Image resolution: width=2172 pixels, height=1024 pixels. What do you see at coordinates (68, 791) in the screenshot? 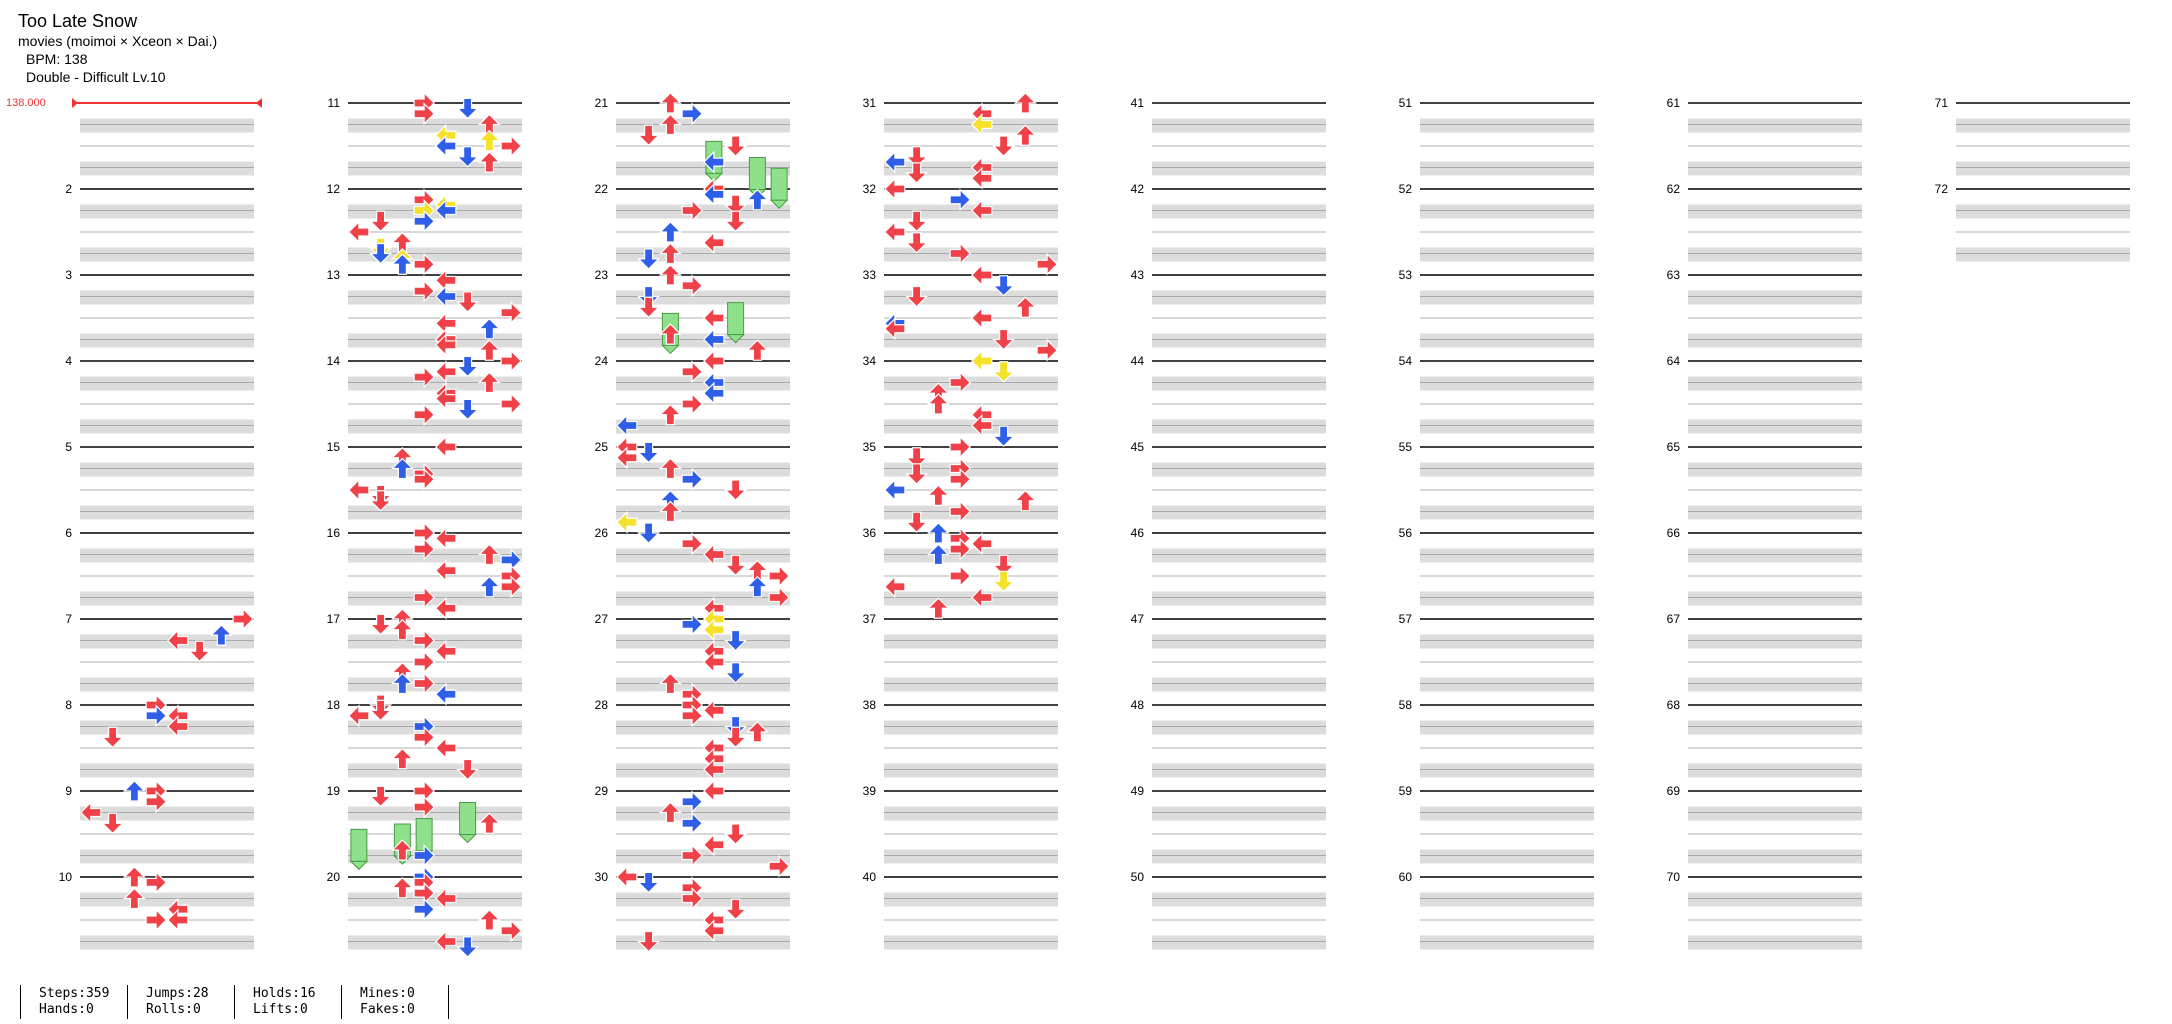
I see `measure-number: 9` at bounding box center [68, 791].